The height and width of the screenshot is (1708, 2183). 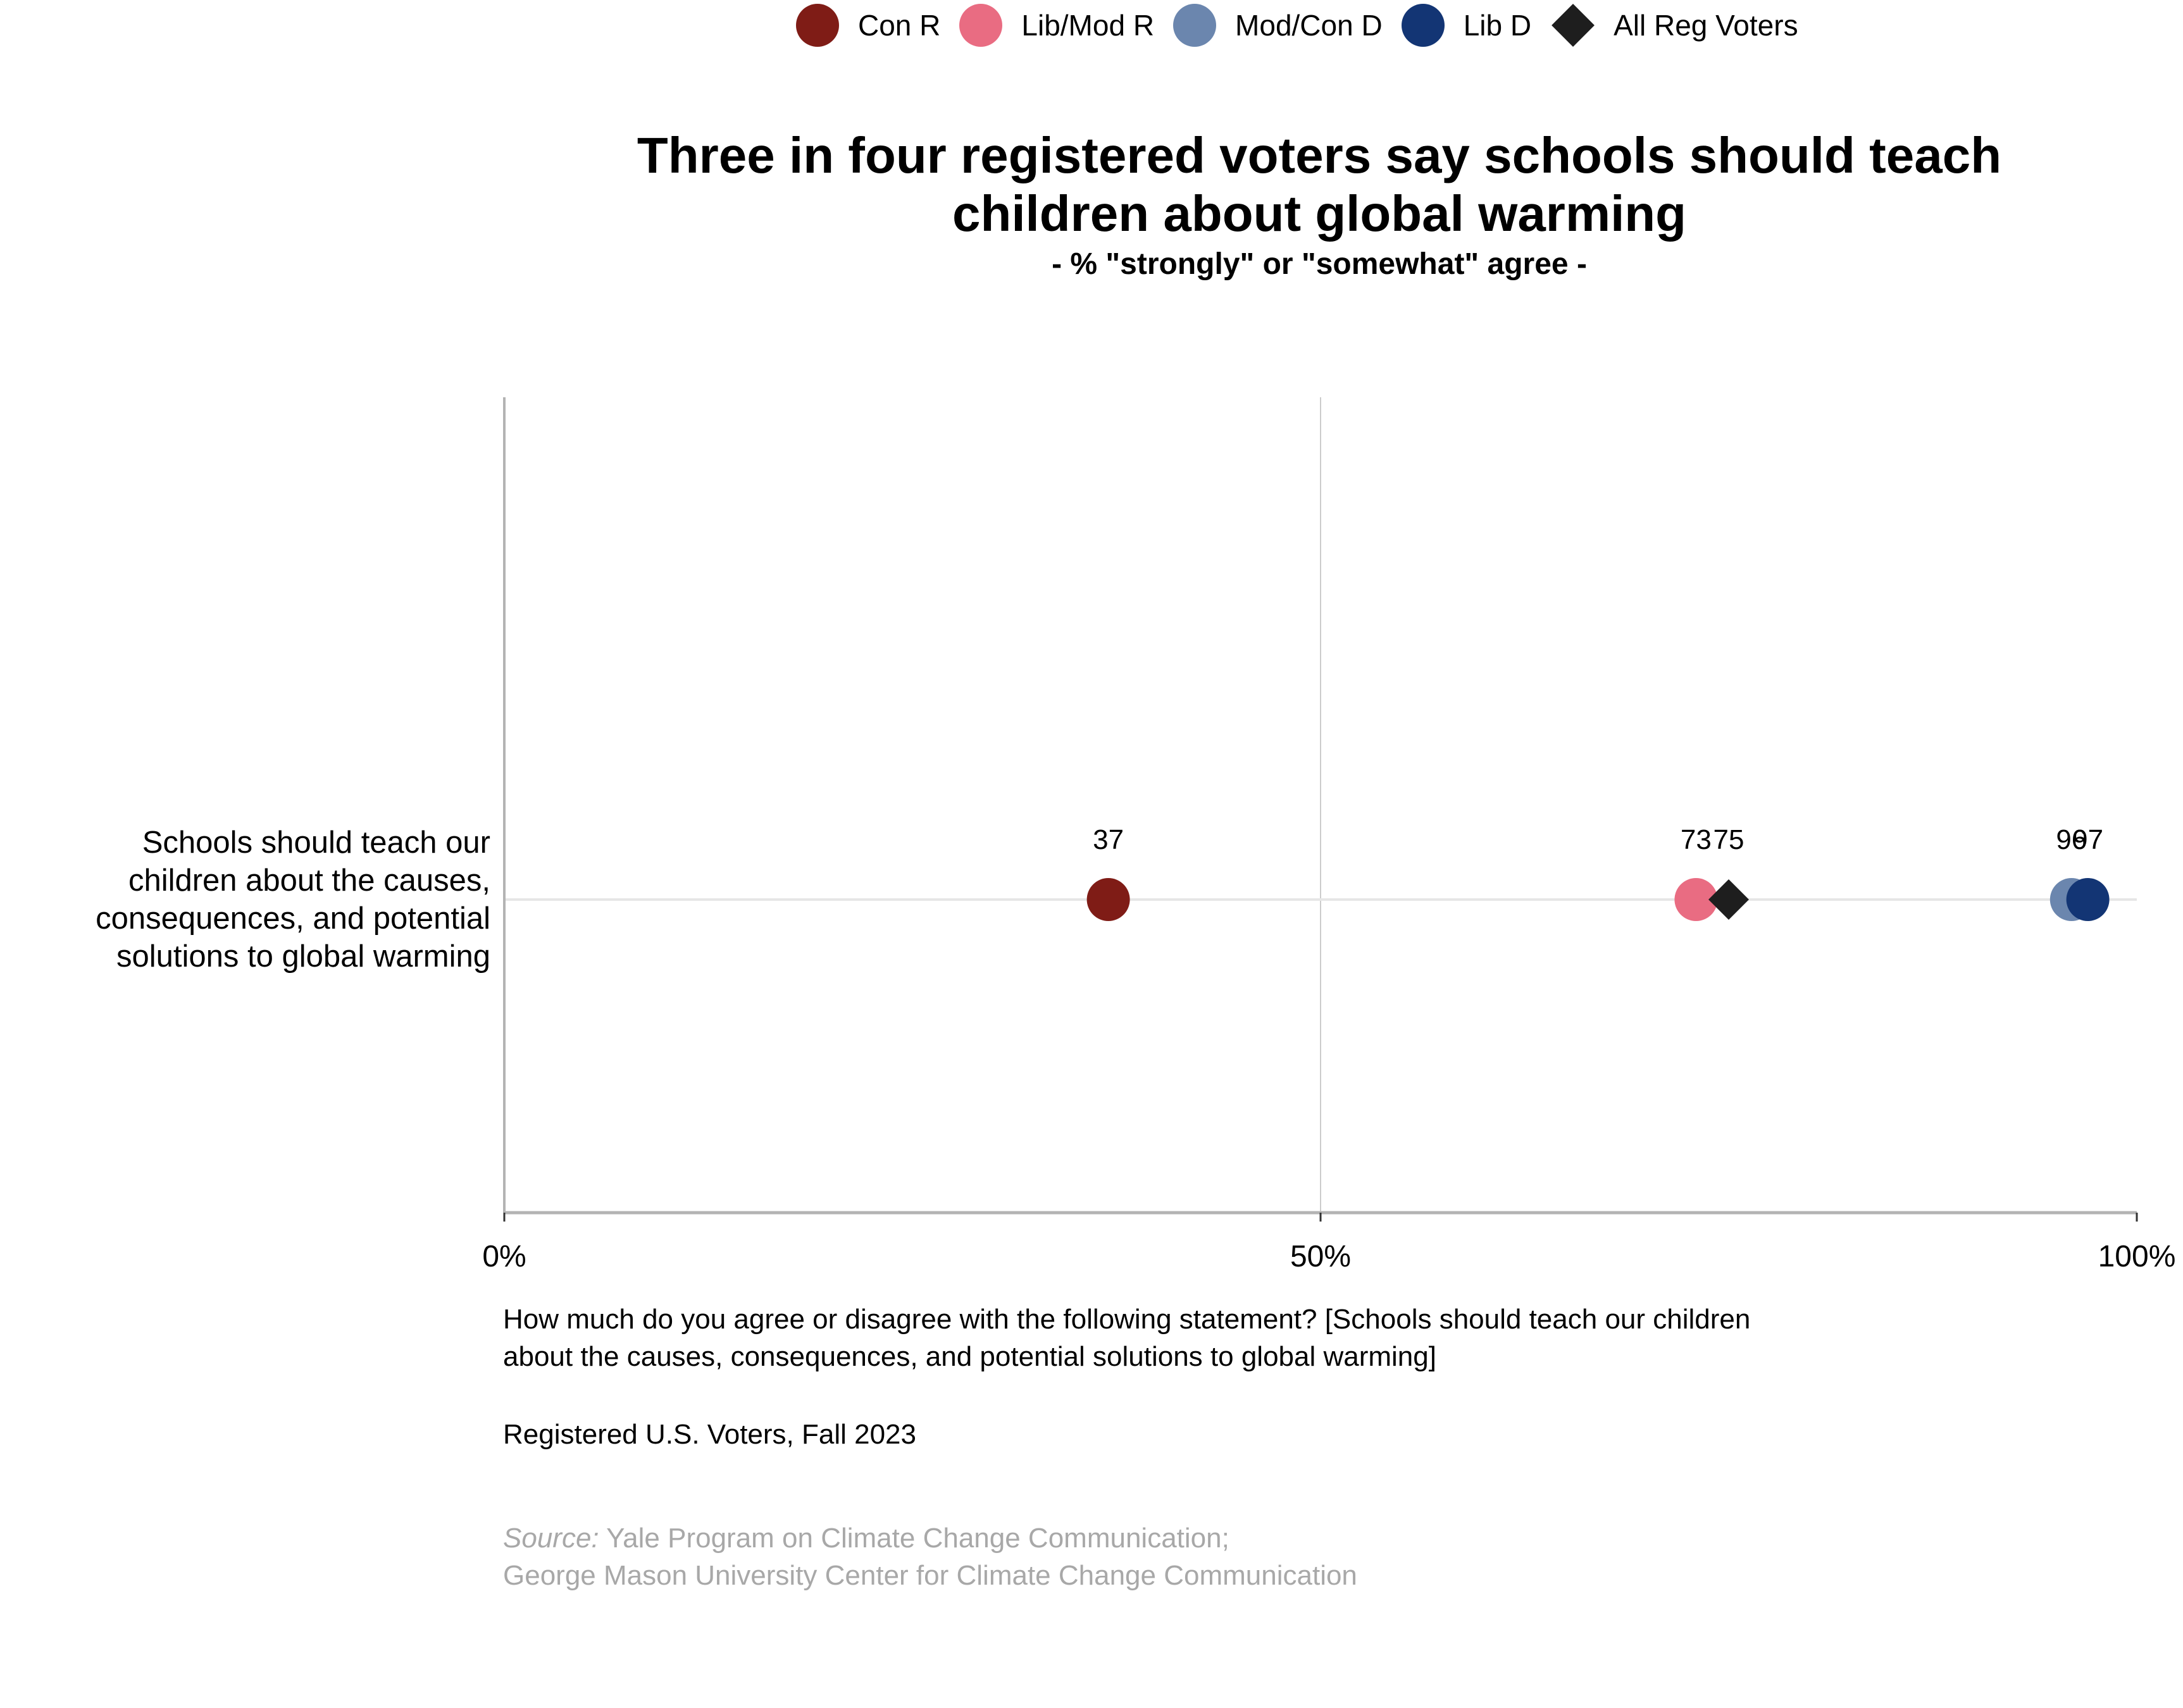 I want to click on legend-label: Con R, so click(x=900, y=25).